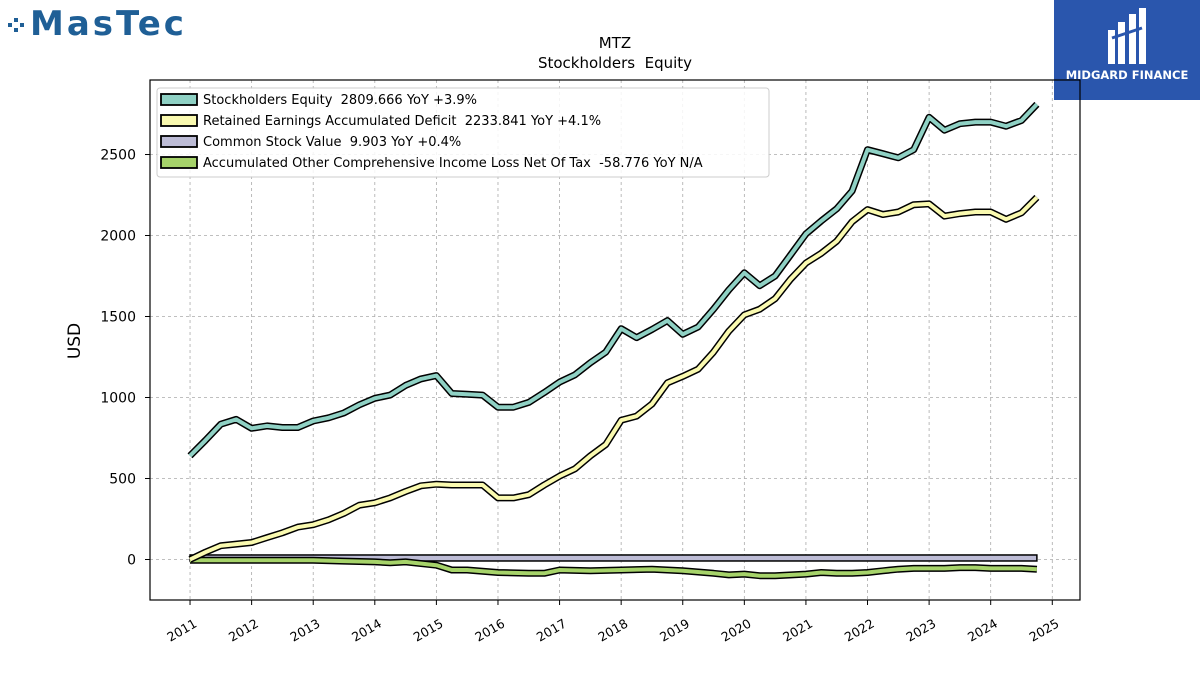 This screenshot has width=1200, height=675. I want to click on y-axis-label: USD, so click(75, 341).